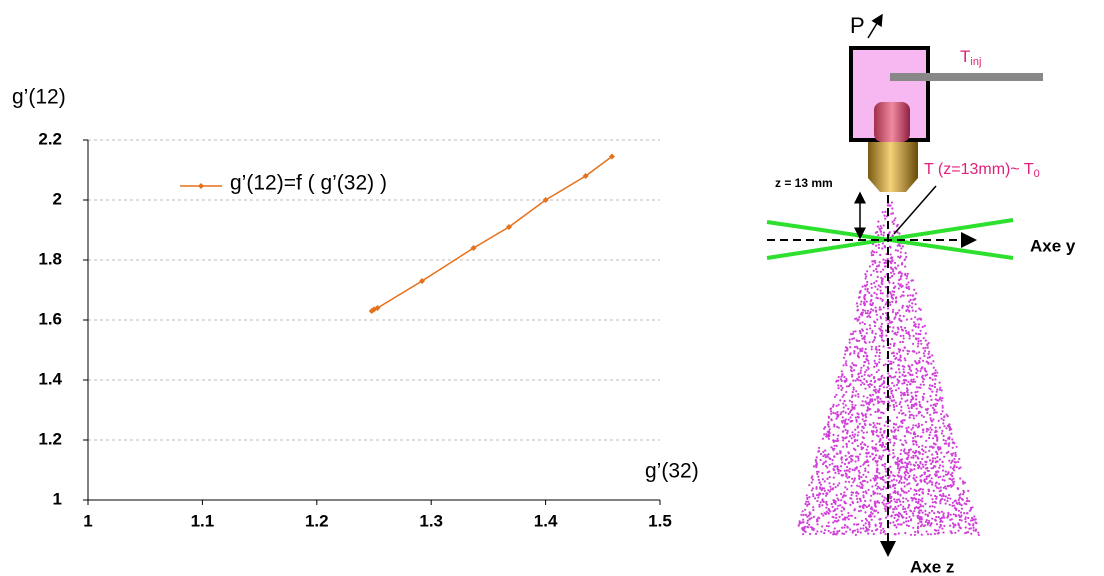 Image resolution: width=1104 pixels, height=576 pixels. What do you see at coordinates (50, 258) in the screenshot?
I see `y-tick-label: 1.8` at bounding box center [50, 258].